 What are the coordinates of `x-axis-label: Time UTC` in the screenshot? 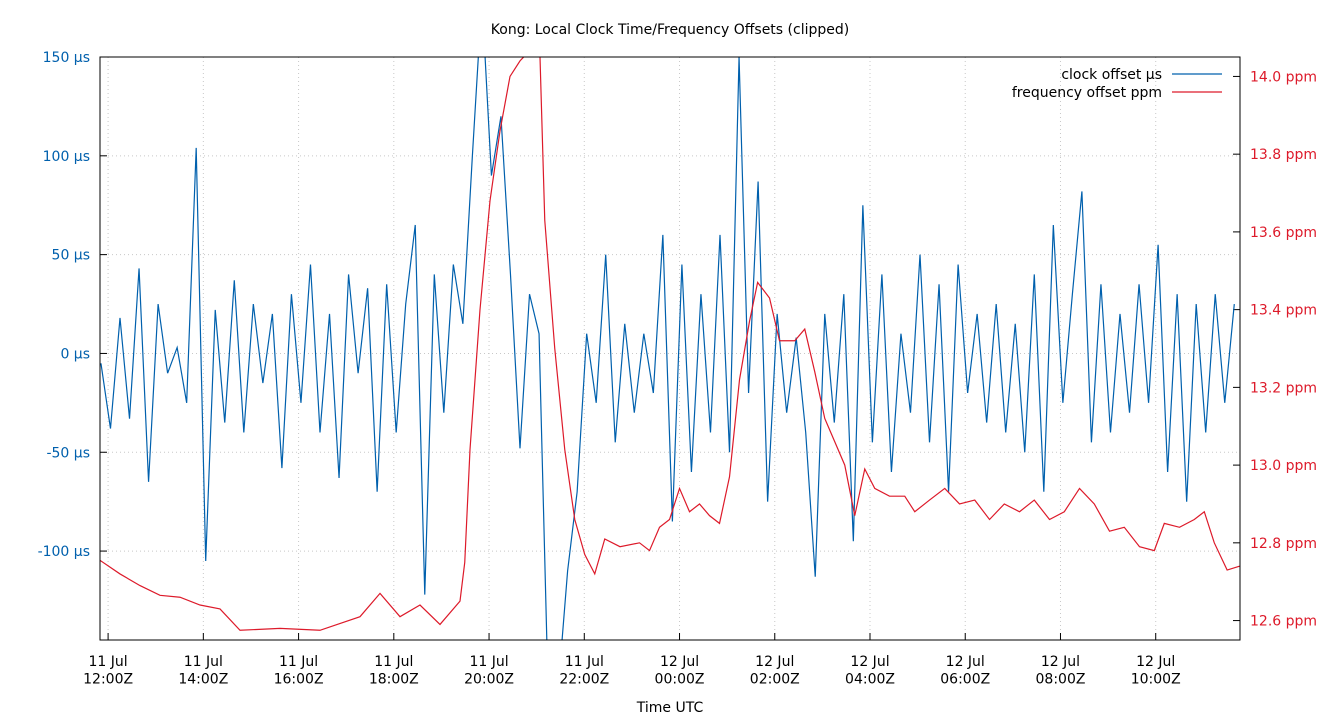 It's located at (670, 708).